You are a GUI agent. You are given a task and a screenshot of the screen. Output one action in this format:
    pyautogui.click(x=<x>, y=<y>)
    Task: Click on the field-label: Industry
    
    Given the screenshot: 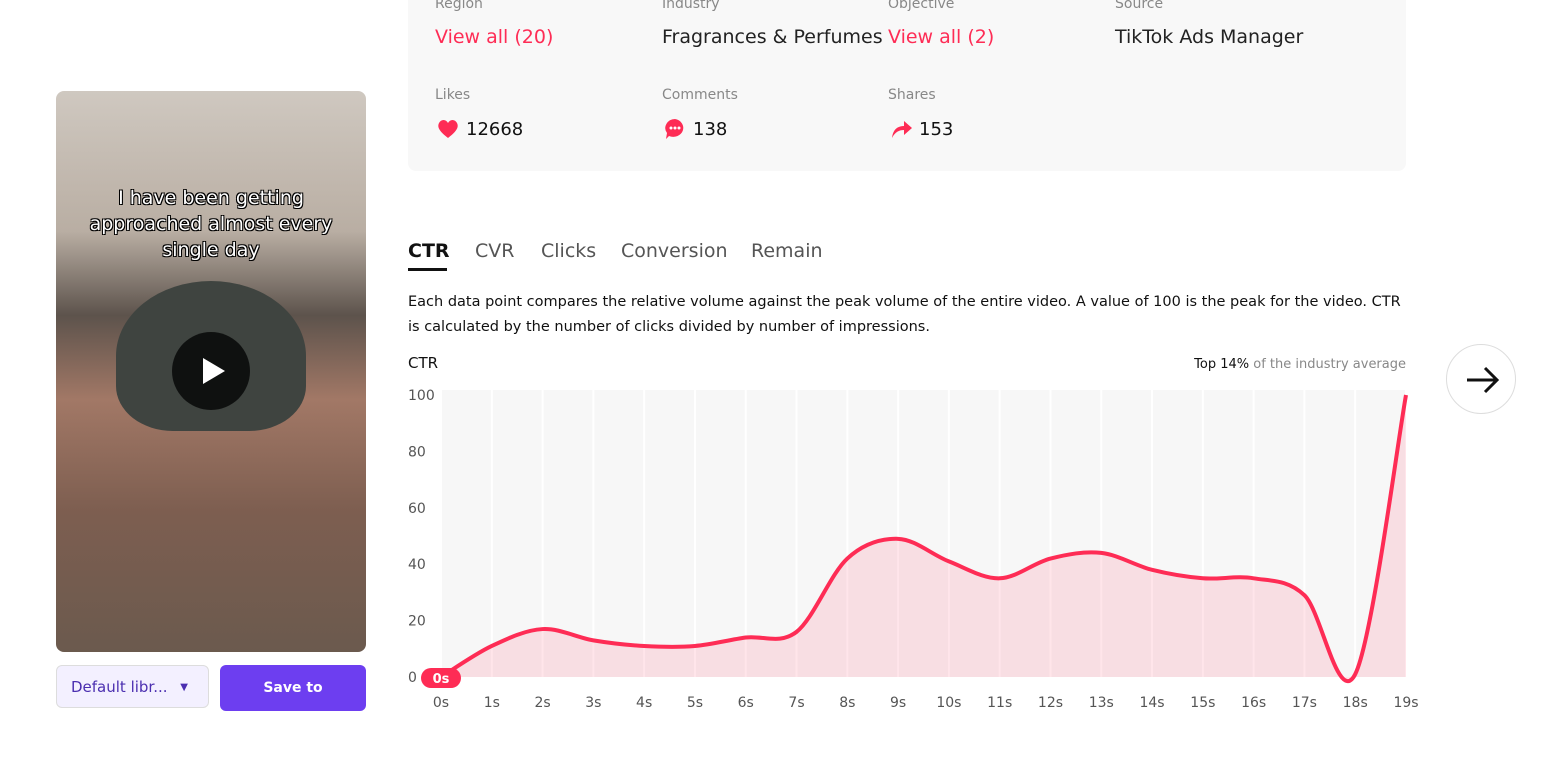 What is the action you would take?
    pyautogui.click(x=691, y=6)
    